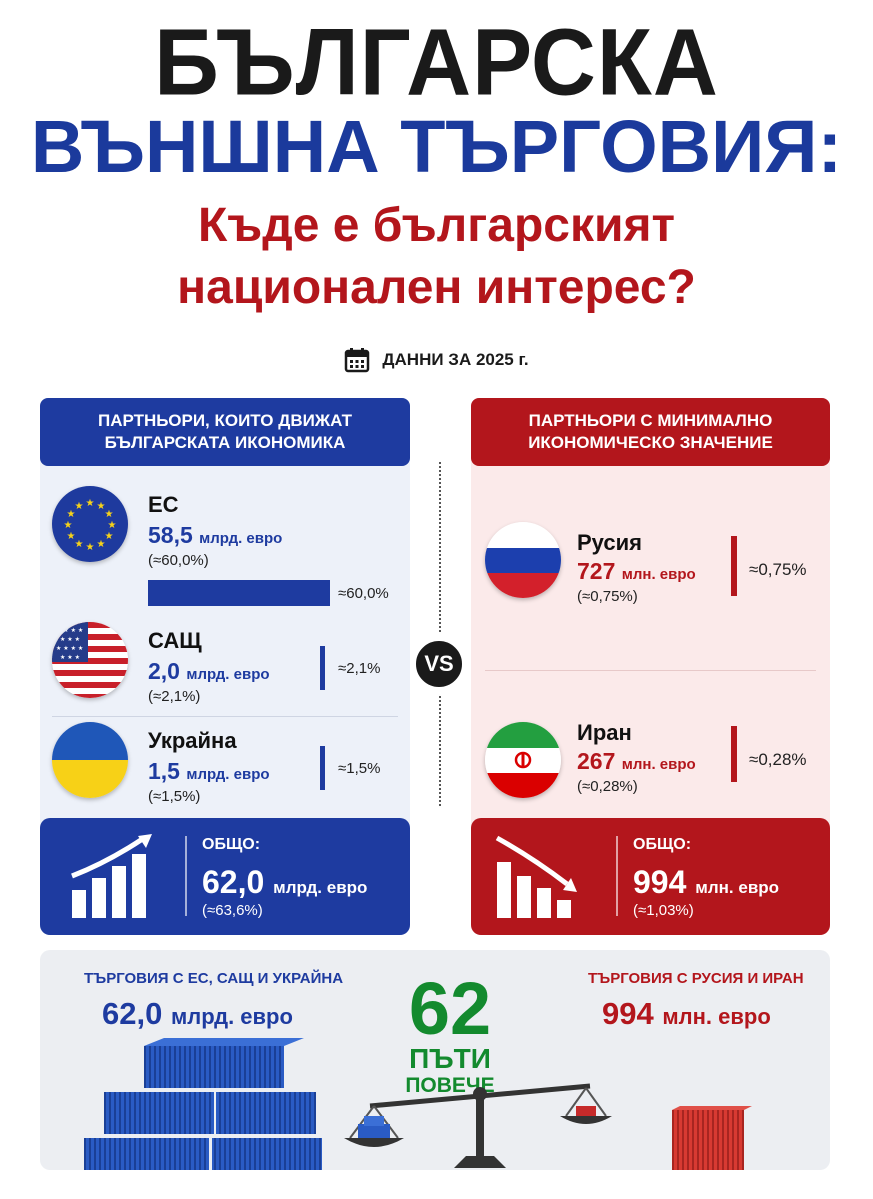 This screenshot has height=1199, width=873. Describe the element at coordinates (215, 535) in the screenshot. I see `partner-amount-eu: 58,5 млрд. евро` at that location.